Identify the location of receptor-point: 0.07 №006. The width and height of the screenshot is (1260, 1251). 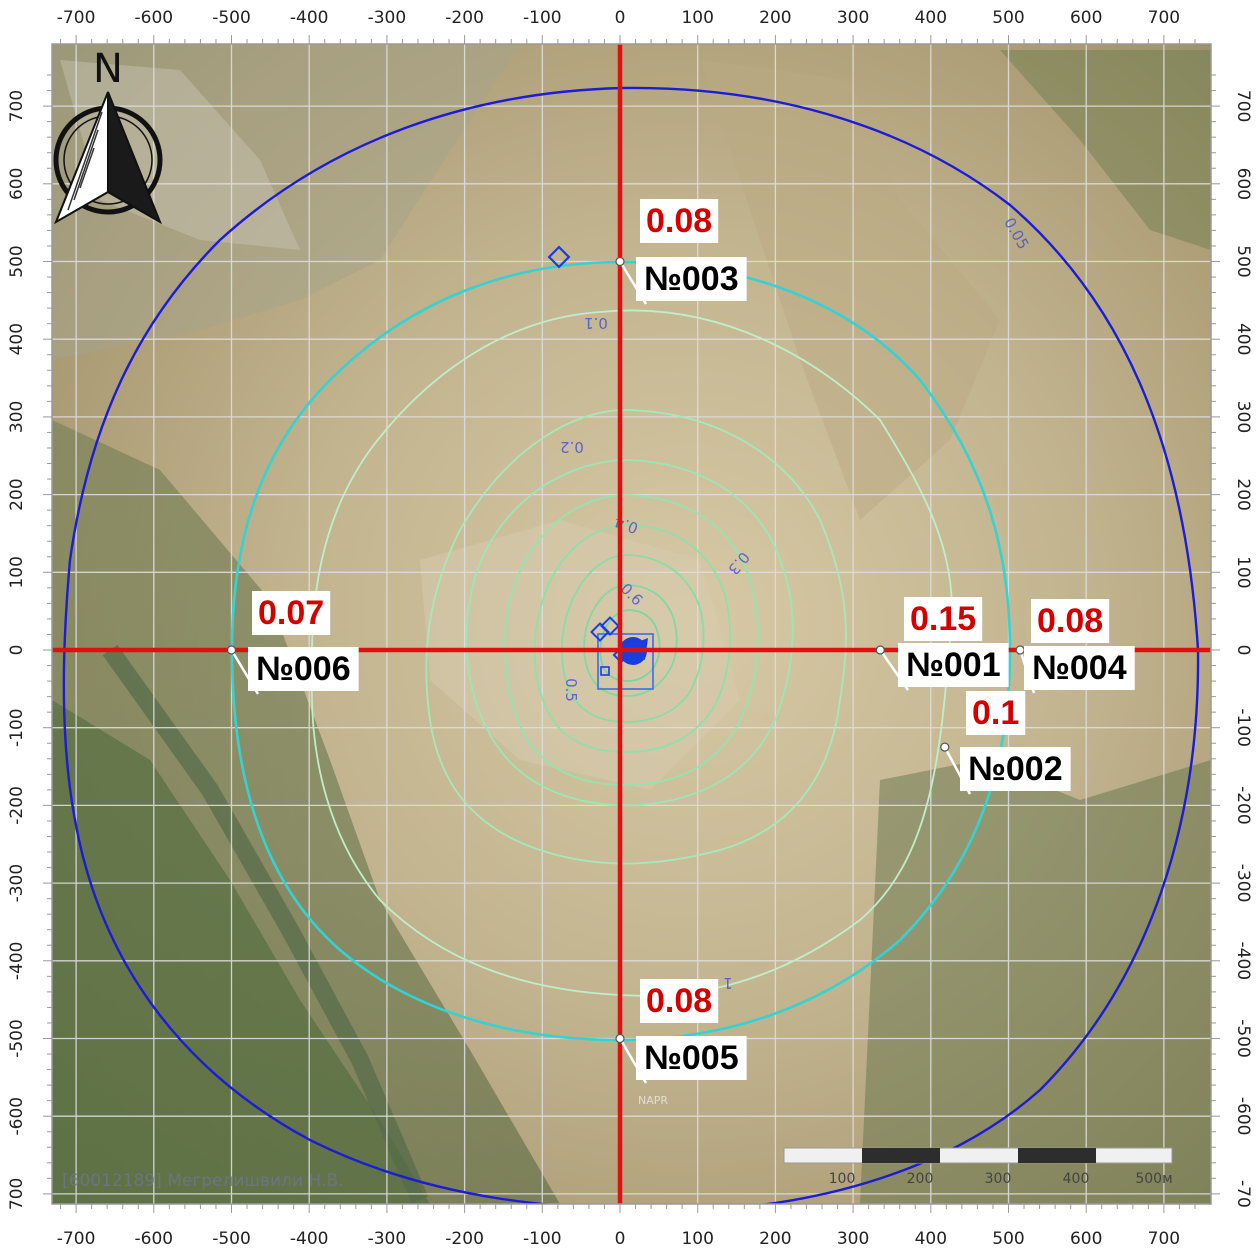
(292, 643).